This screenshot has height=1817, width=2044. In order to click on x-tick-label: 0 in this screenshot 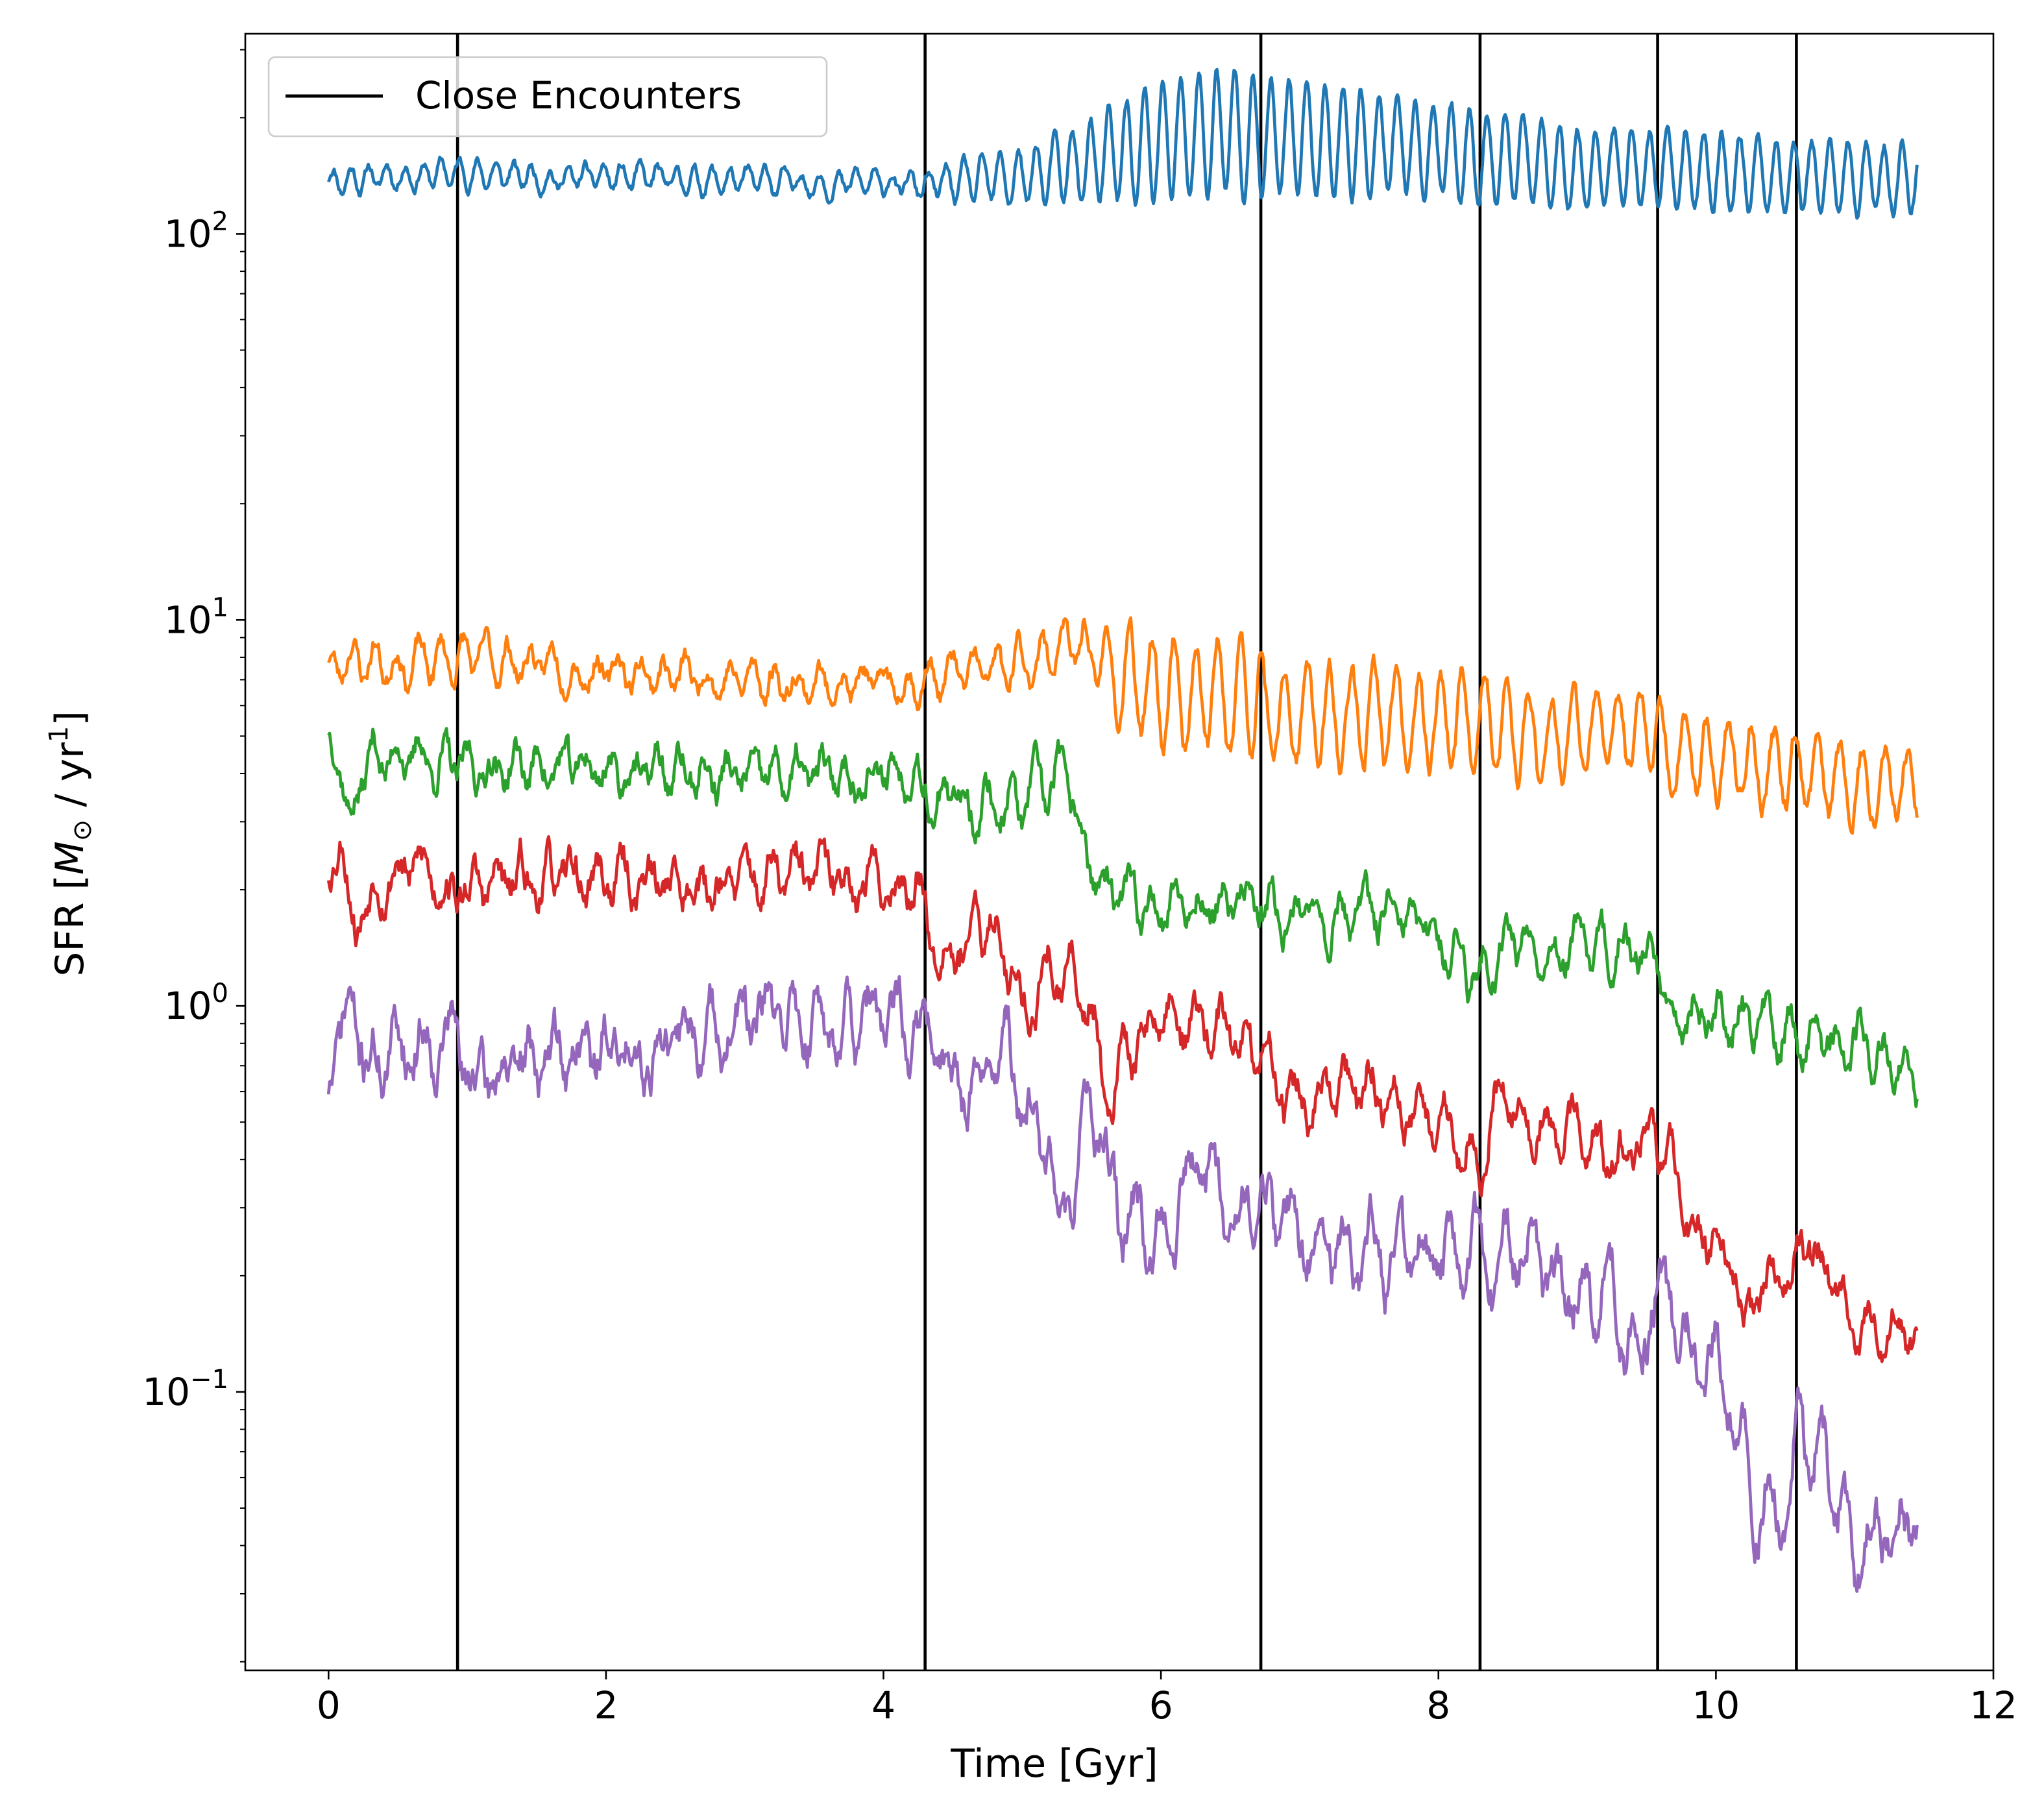, I will do `click(329, 1705)`.